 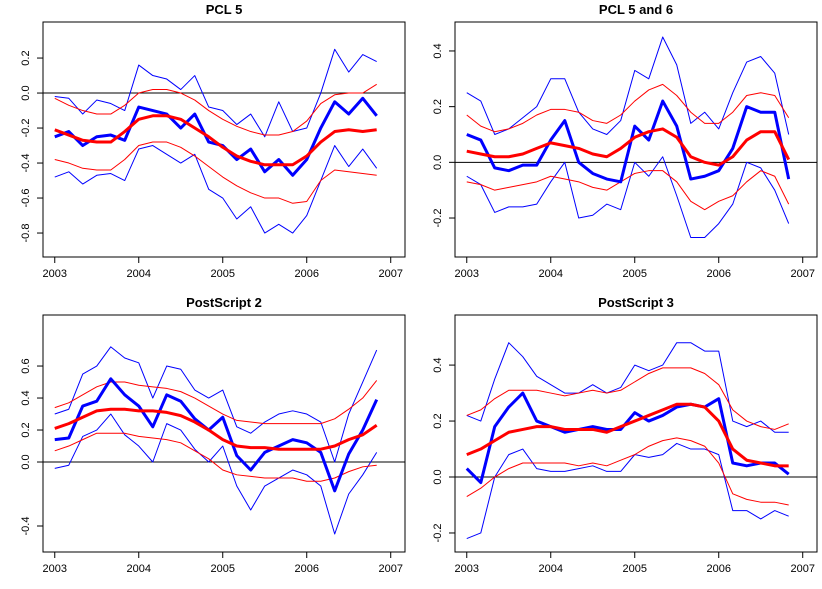 I want to click on chart-title: PCL 5 and 6, so click(x=636, y=9).